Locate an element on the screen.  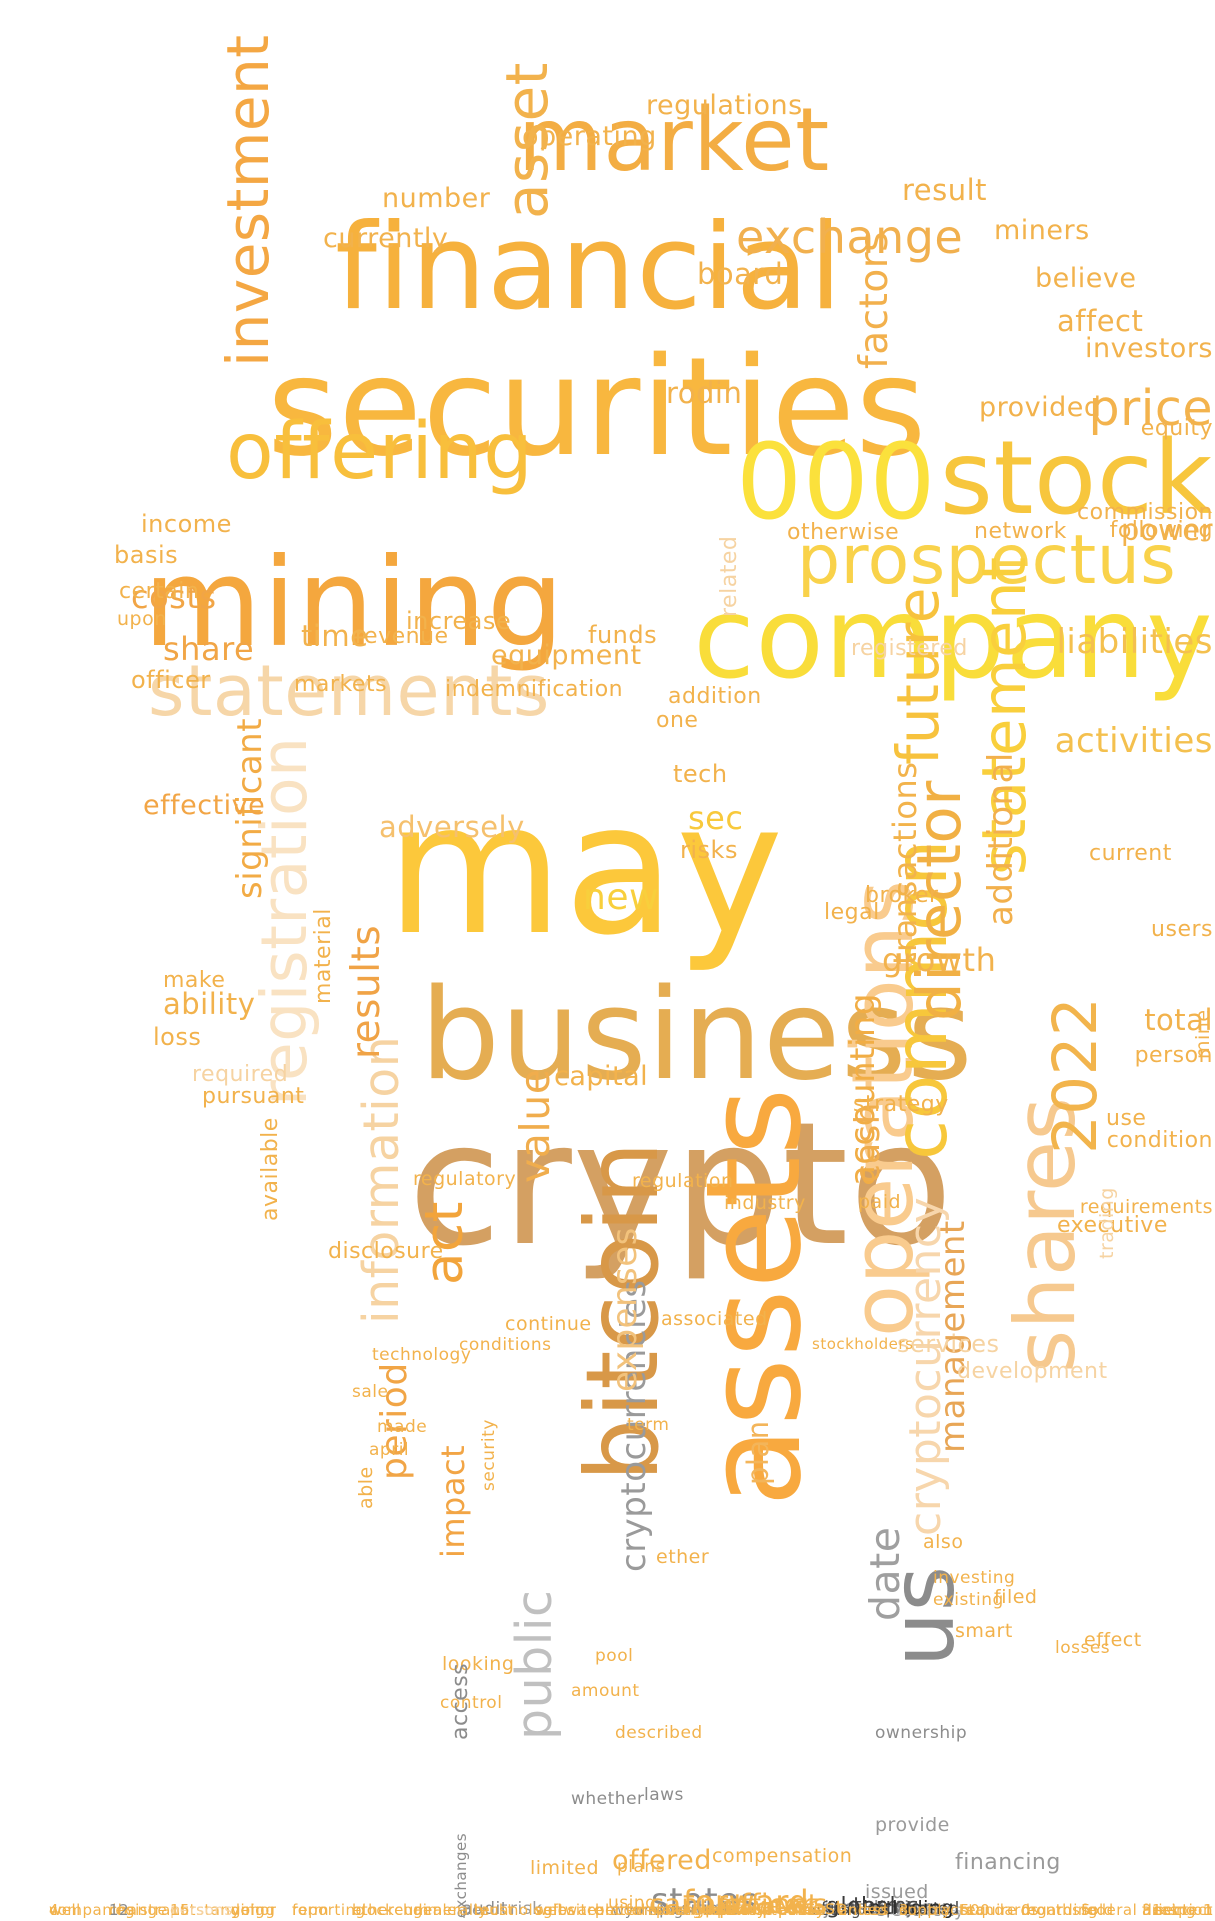
word-requirements: requirements is located at coordinates (1146, 1207).